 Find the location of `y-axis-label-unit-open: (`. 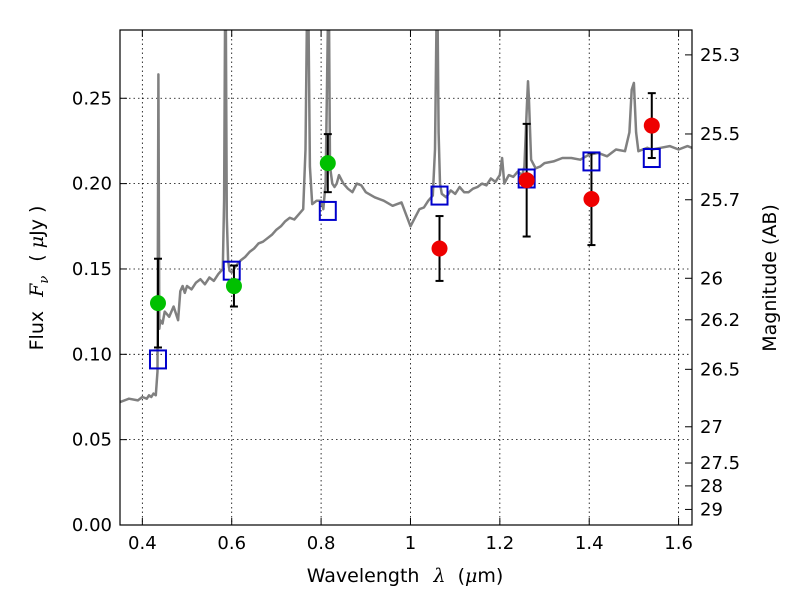

y-axis-label-unit-open: ( is located at coordinates (37, 257).